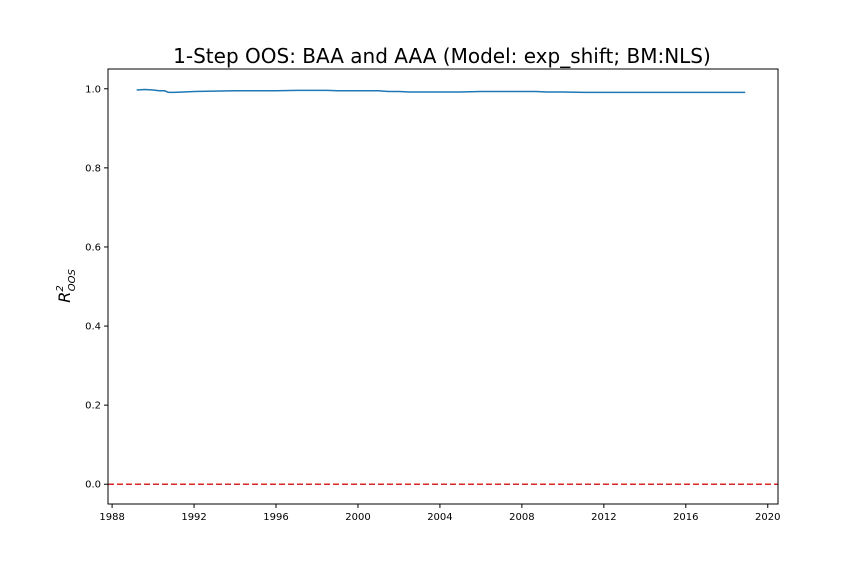  I want to click on y-axis-label: R2OOS, so click(66, 286).